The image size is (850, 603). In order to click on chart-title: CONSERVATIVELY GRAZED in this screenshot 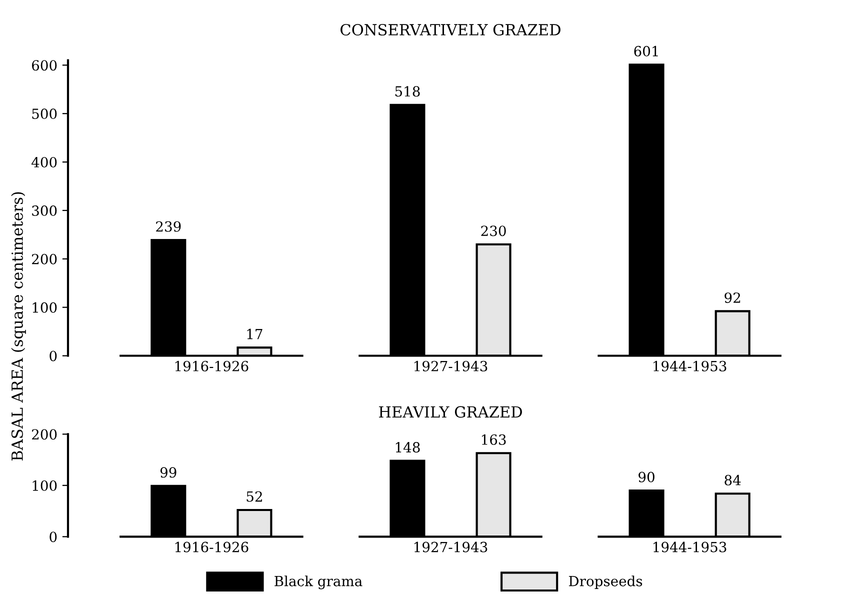, I will do `click(450, 30)`.